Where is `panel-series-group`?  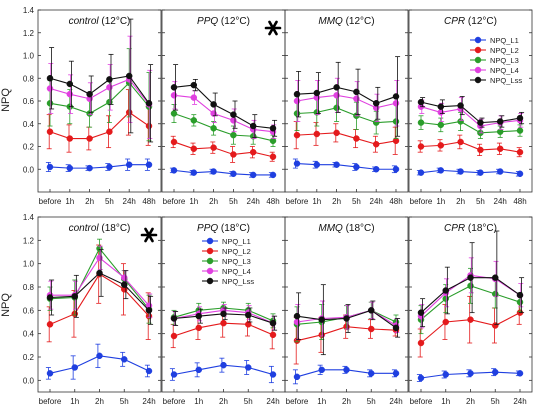 panel-series-group is located at coordinates (99, 95).